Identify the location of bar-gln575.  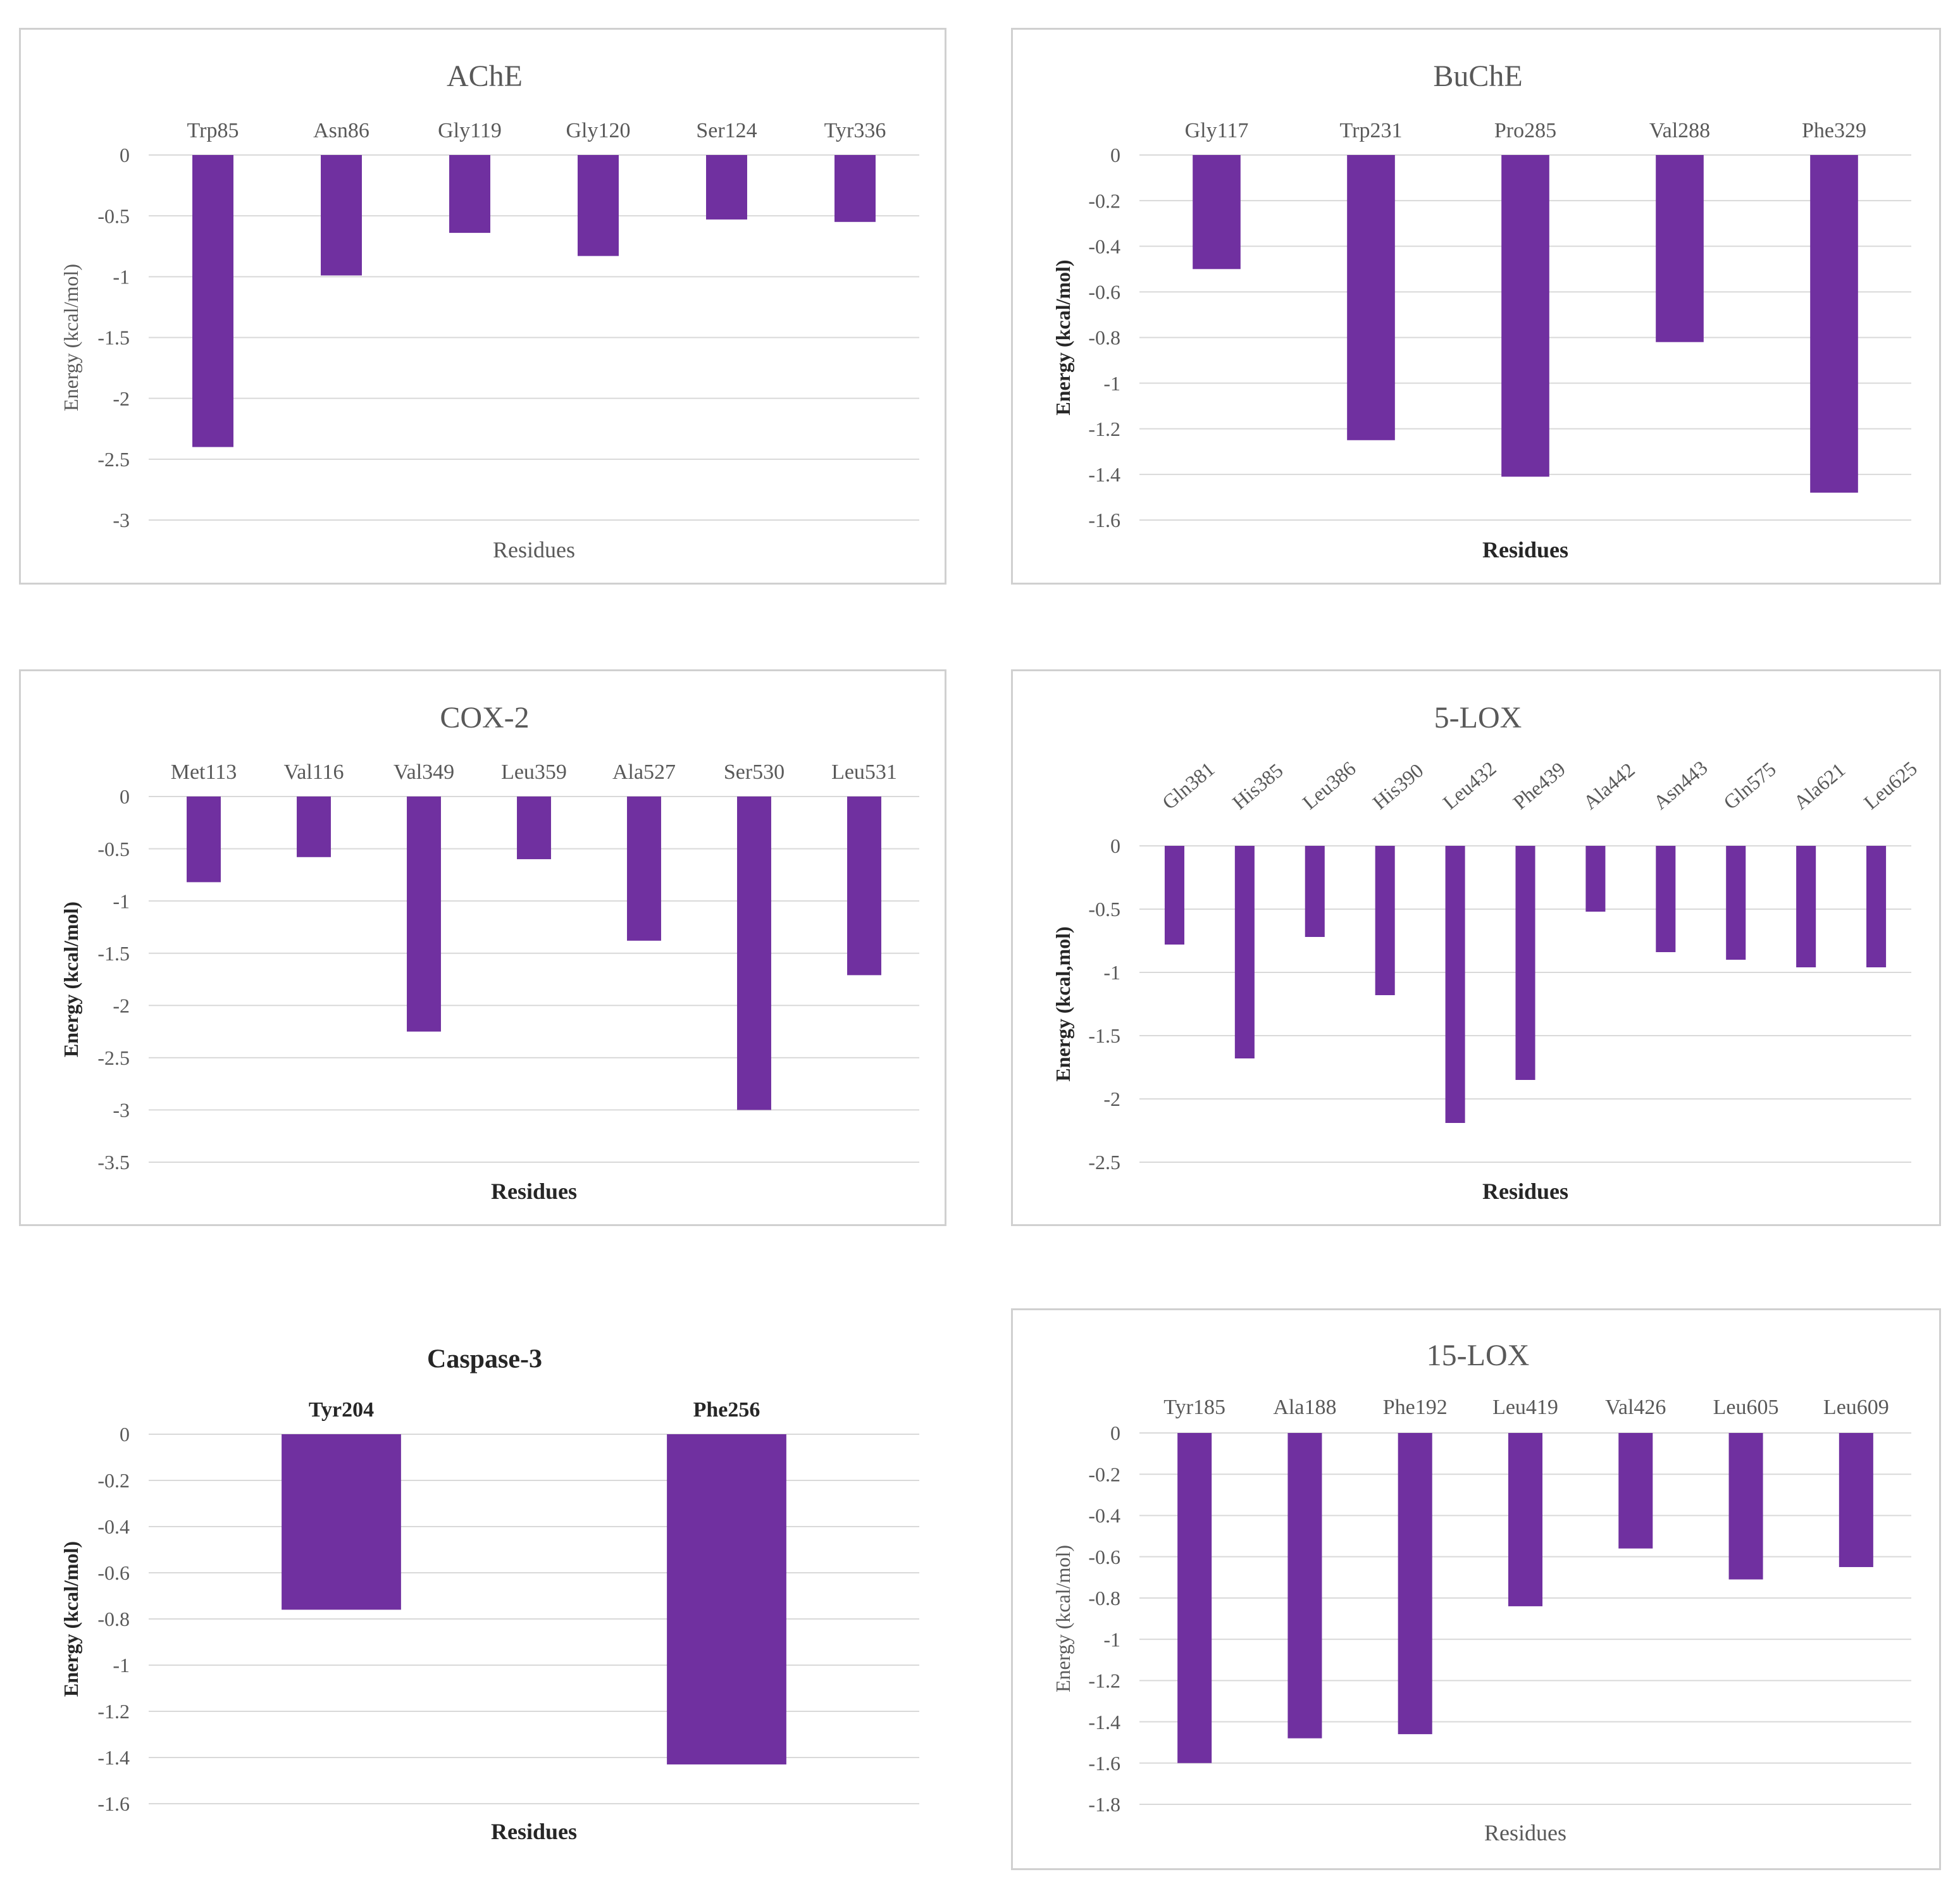
(1736, 903).